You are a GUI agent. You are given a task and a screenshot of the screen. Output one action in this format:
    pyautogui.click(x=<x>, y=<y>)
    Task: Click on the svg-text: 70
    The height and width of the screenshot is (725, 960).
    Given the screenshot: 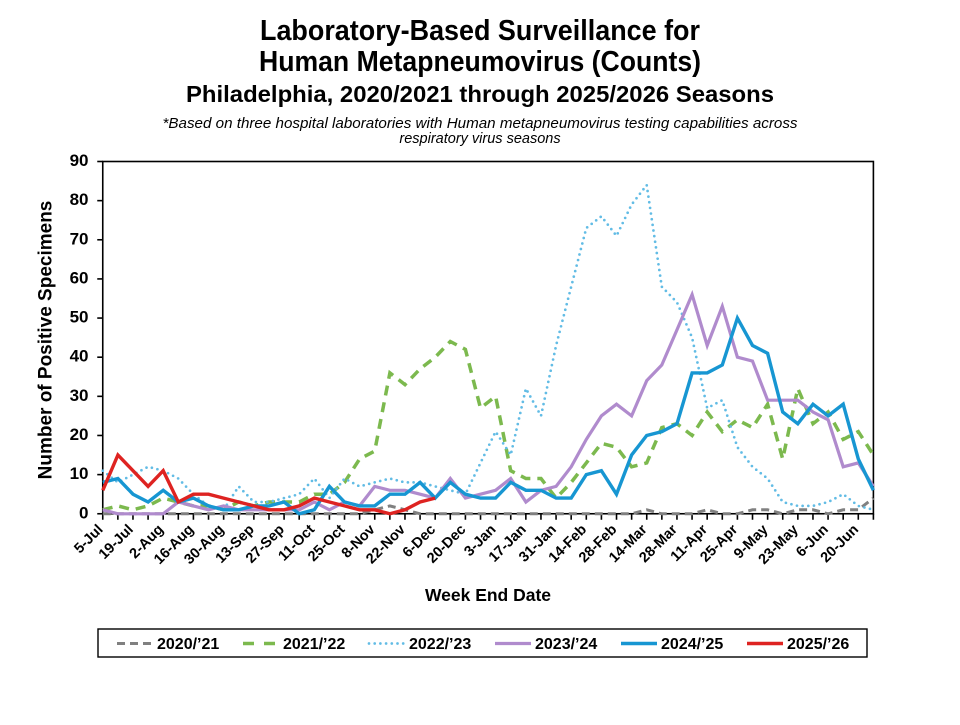 What is the action you would take?
    pyautogui.click(x=79, y=238)
    